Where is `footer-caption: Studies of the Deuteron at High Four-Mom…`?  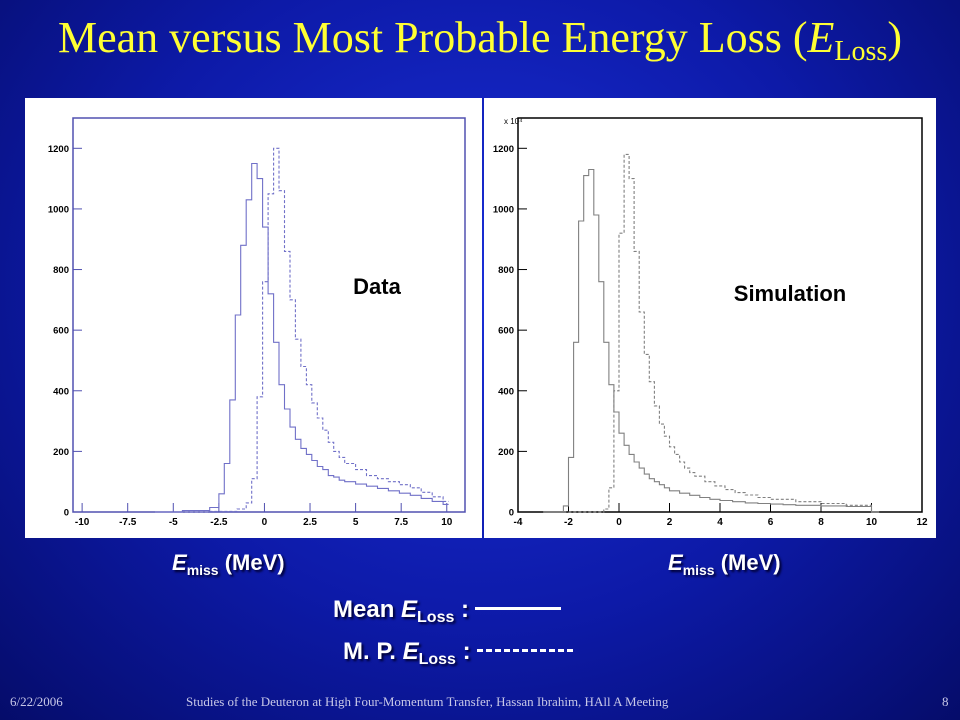 footer-caption: Studies of the Deuteron at High Four-Mom… is located at coordinates (427, 701).